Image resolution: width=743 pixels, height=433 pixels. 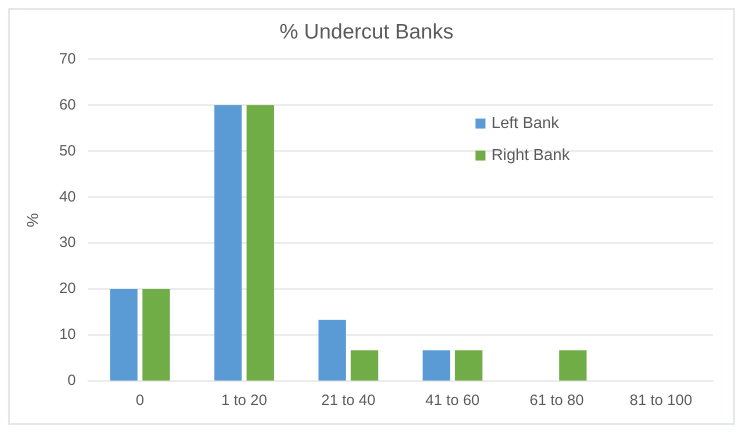 I want to click on y-tick-label: 50, so click(x=67, y=151).